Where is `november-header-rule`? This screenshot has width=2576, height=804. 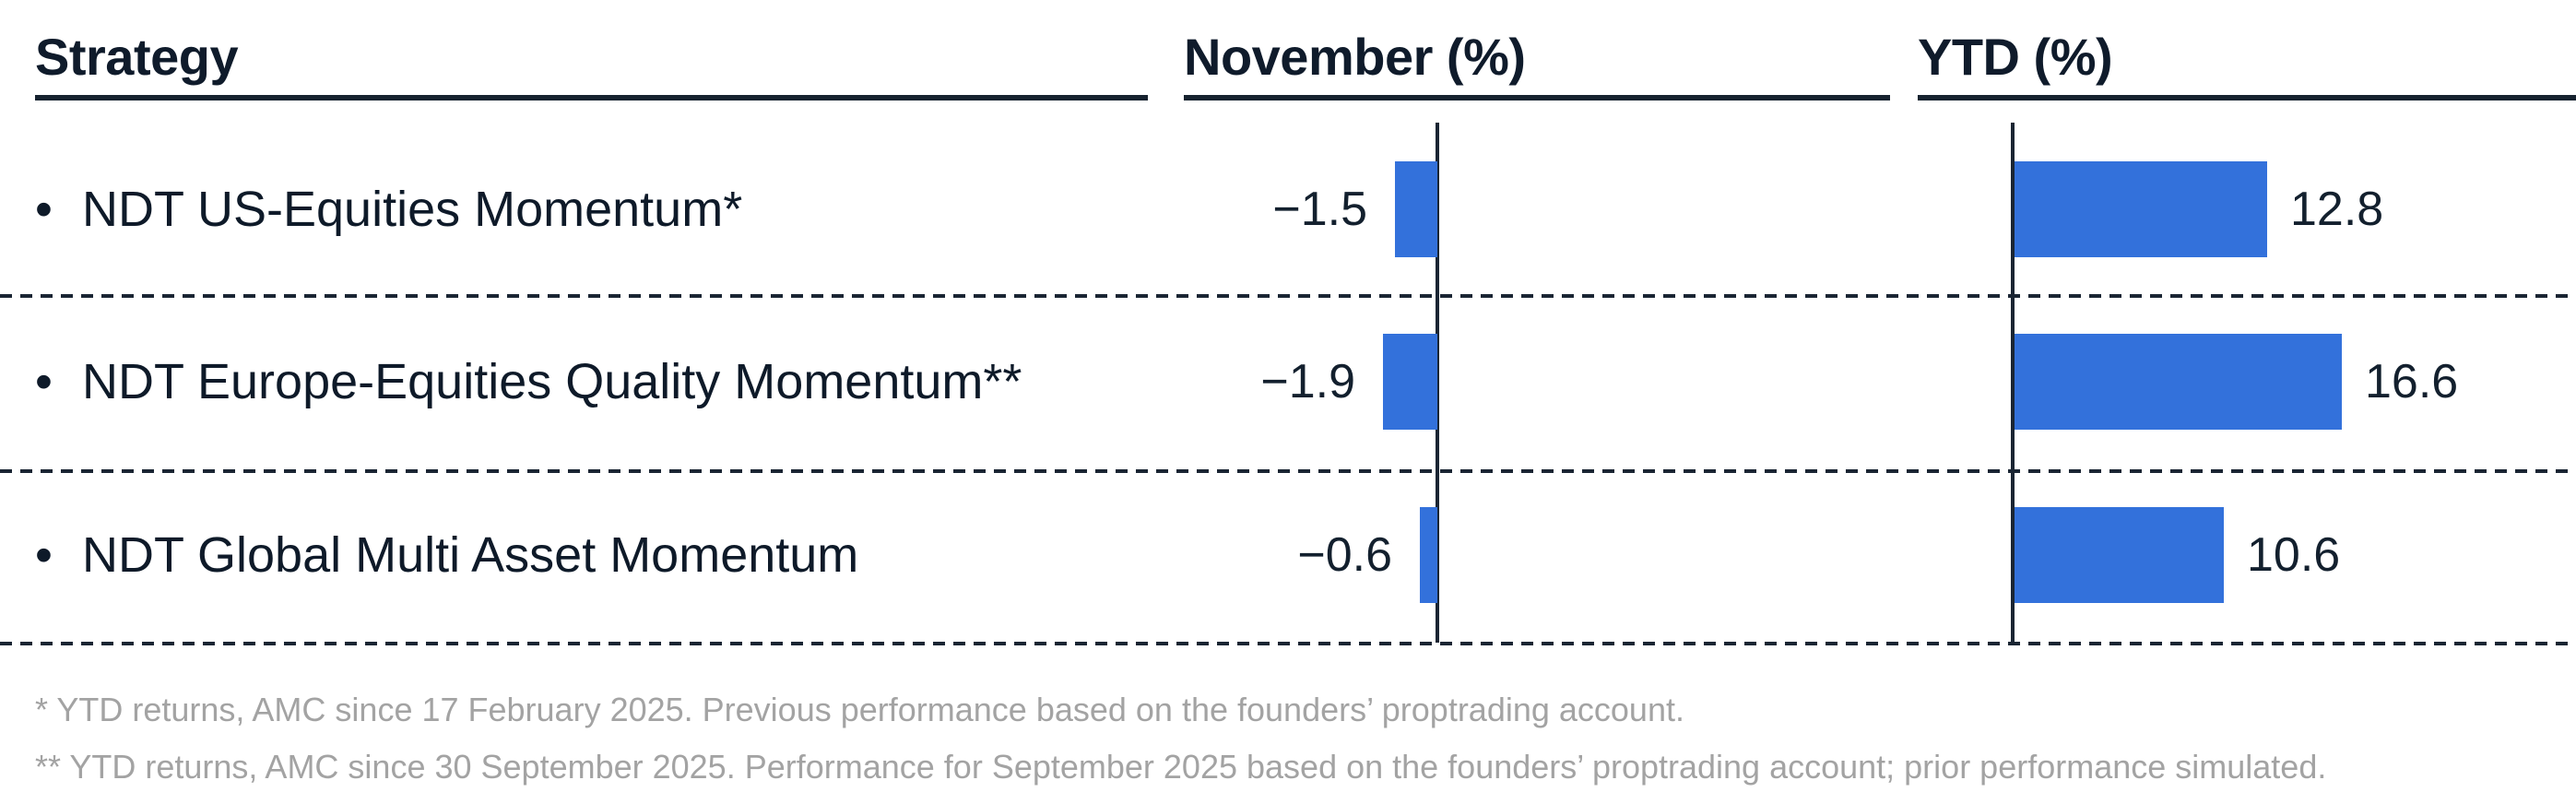 november-header-rule is located at coordinates (1537, 97).